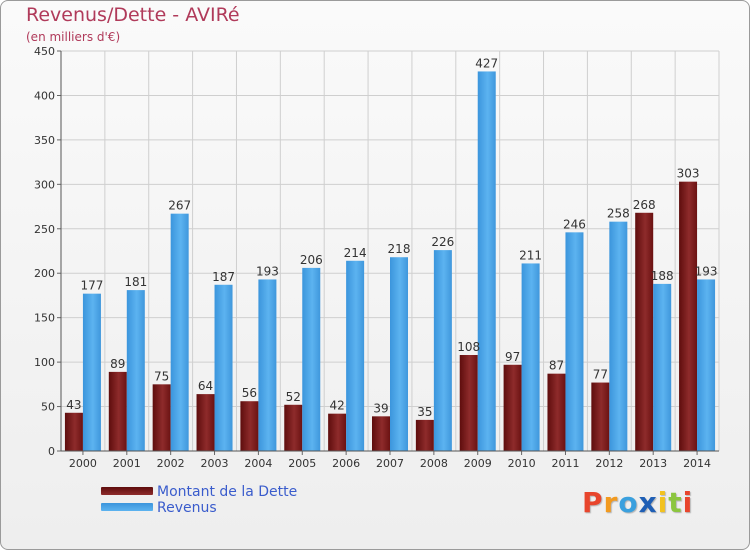  What do you see at coordinates (522, 463) in the screenshot?
I see `x-tick-label: 2010` at bounding box center [522, 463].